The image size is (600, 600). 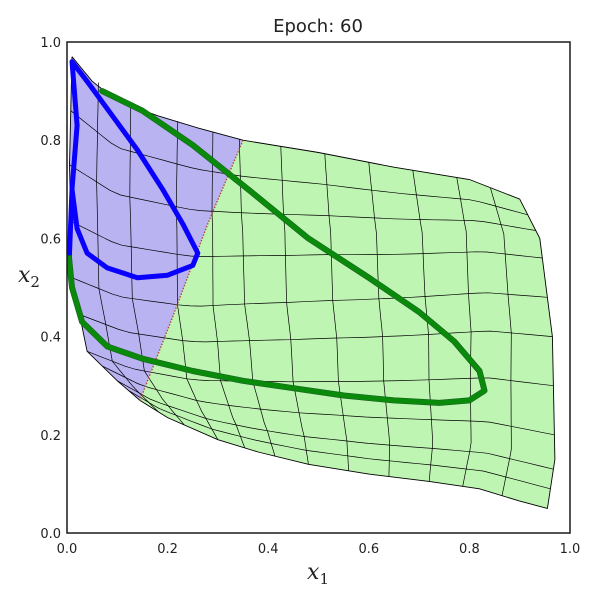 What do you see at coordinates (368, 549) in the screenshot?
I see `x-tick-label: 0.6` at bounding box center [368, 549].